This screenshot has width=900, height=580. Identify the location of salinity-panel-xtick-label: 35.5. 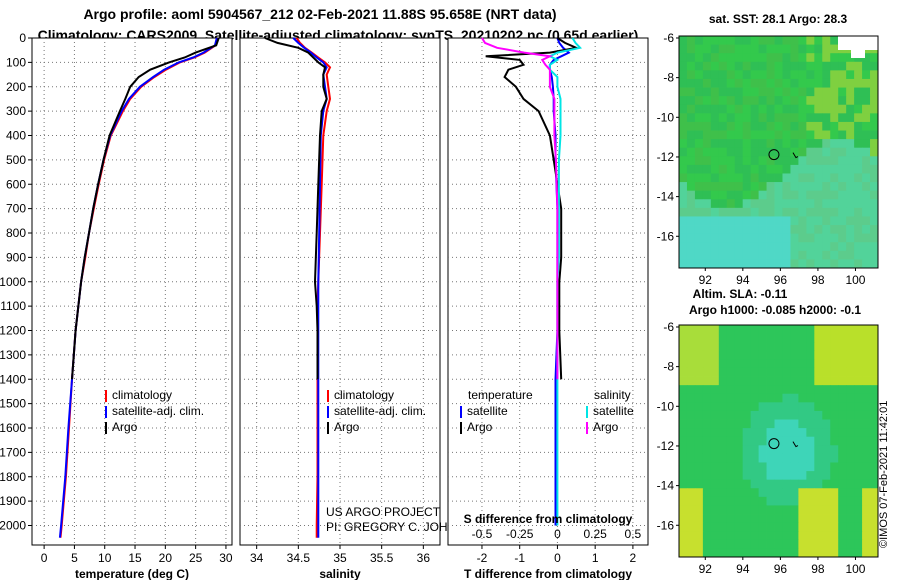
(382, 558).